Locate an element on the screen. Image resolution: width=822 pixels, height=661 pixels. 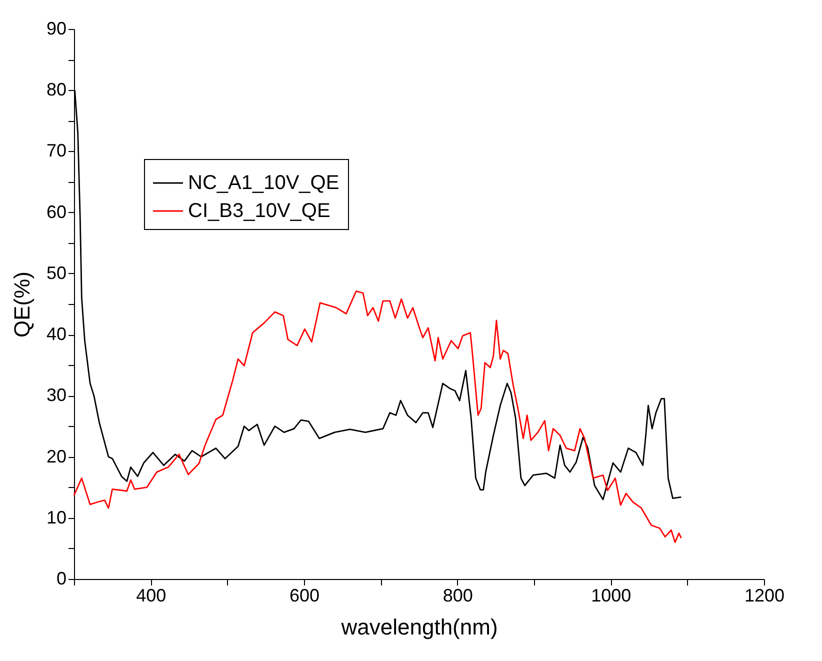
y-axis-title: QE(%) is located at coordinates (21, 305).